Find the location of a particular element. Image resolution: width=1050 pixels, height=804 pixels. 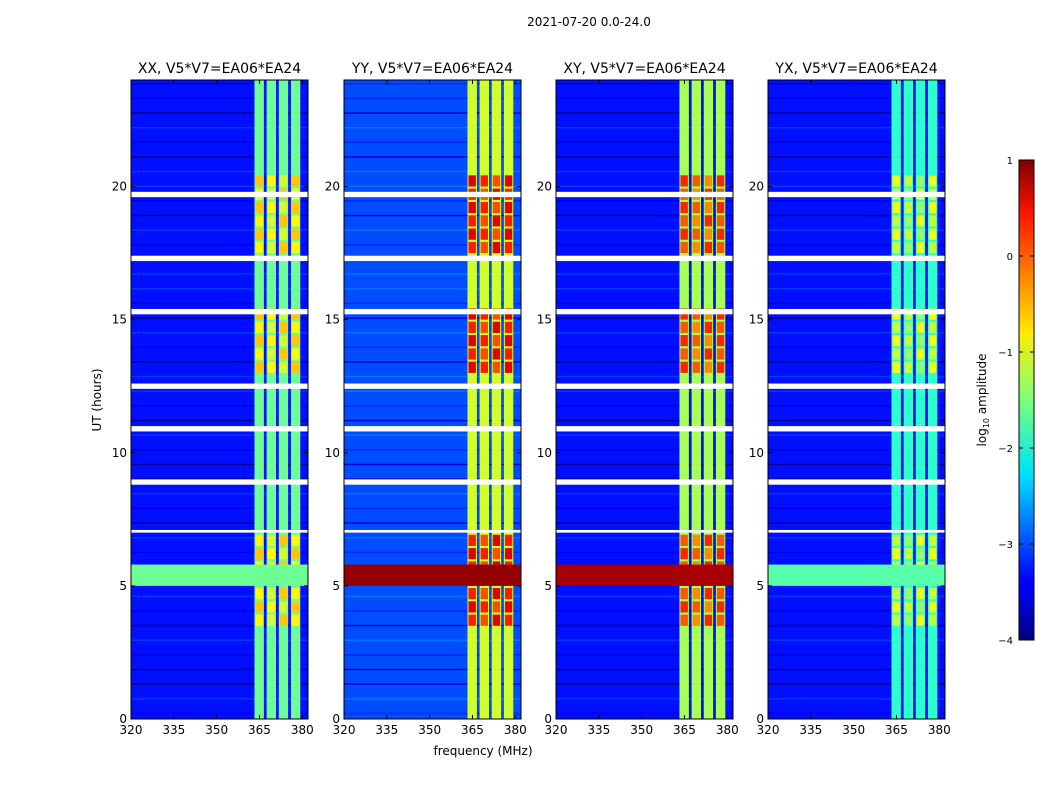

heatmap-cells is located at coordinates (856, 399).